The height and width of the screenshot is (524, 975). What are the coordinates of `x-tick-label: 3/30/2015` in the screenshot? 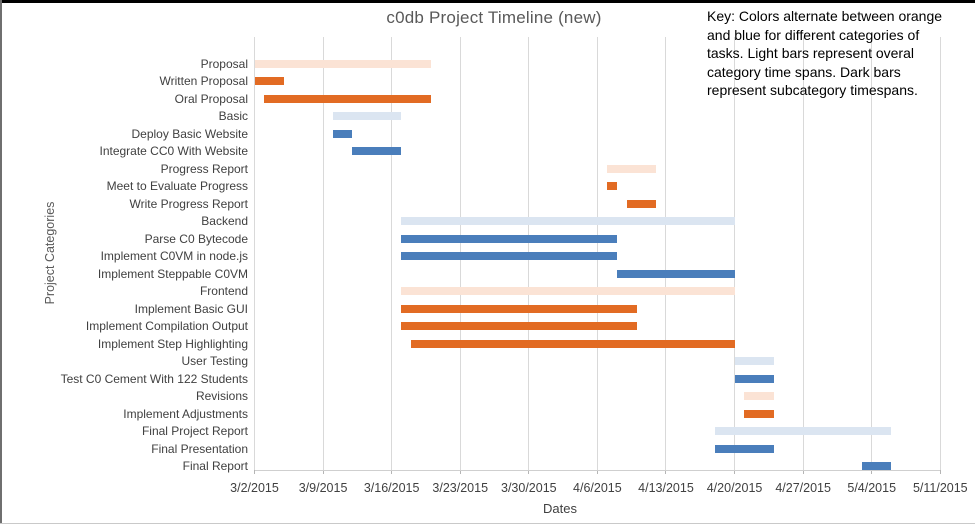 It's located at (529, 488).